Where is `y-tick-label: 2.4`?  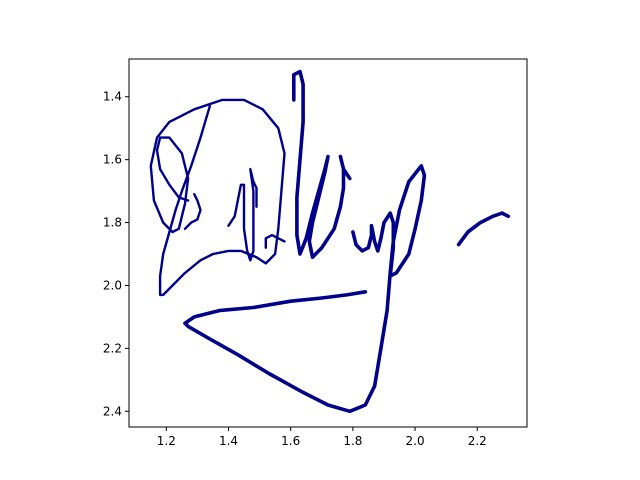 y-tick-label: 2.4 is located at coordinates (112, 411).